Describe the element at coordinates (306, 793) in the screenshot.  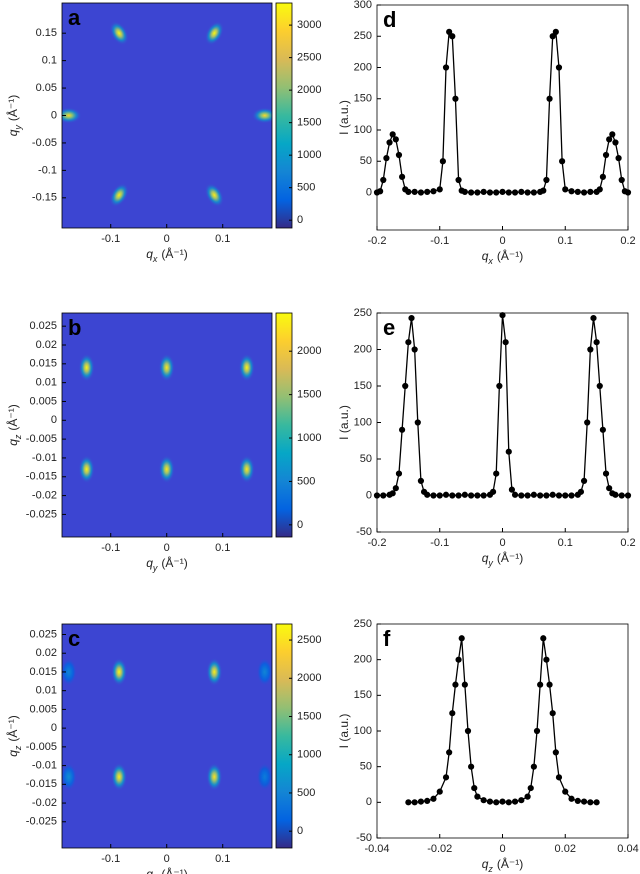
I see `colorbar-tick-label: 500` at that location.